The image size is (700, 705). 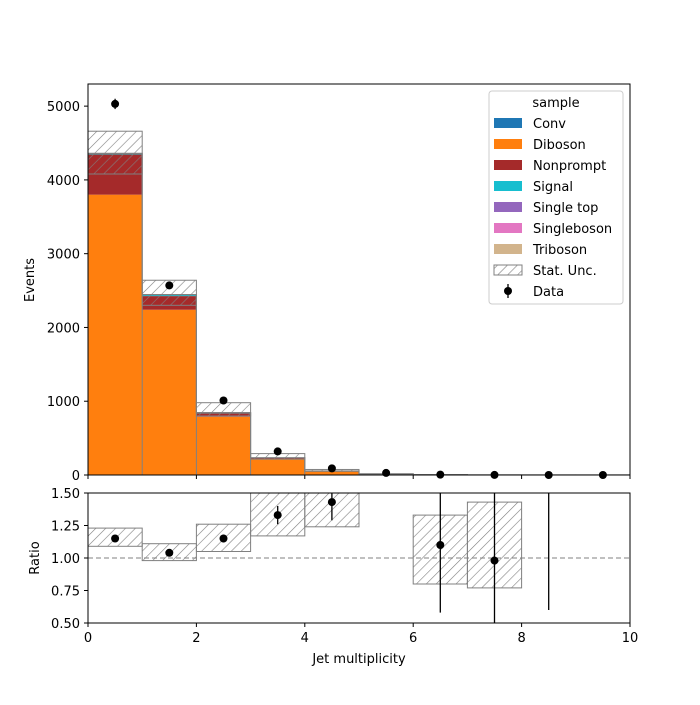 I want to click on y-tick-label: 5000, so click(x=63, y=107).